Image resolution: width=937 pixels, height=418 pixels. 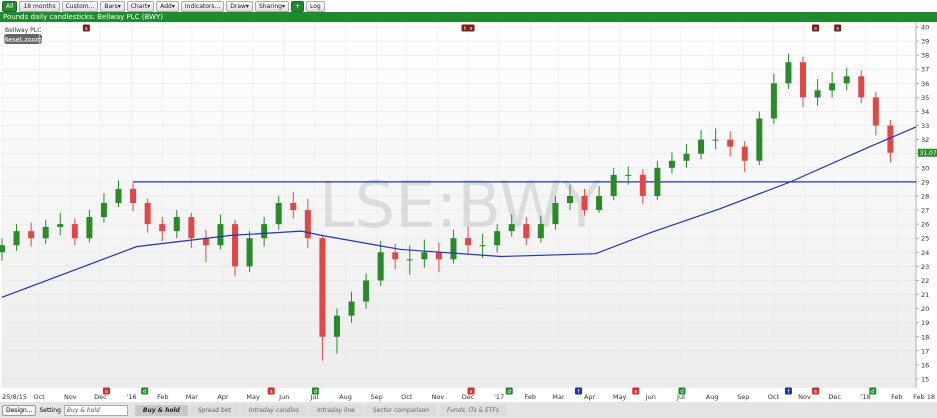 What do you see at coordinates (273, 410) in the screenshot?
I see `tab: Intraday candles` at bounding box center [273, 410].